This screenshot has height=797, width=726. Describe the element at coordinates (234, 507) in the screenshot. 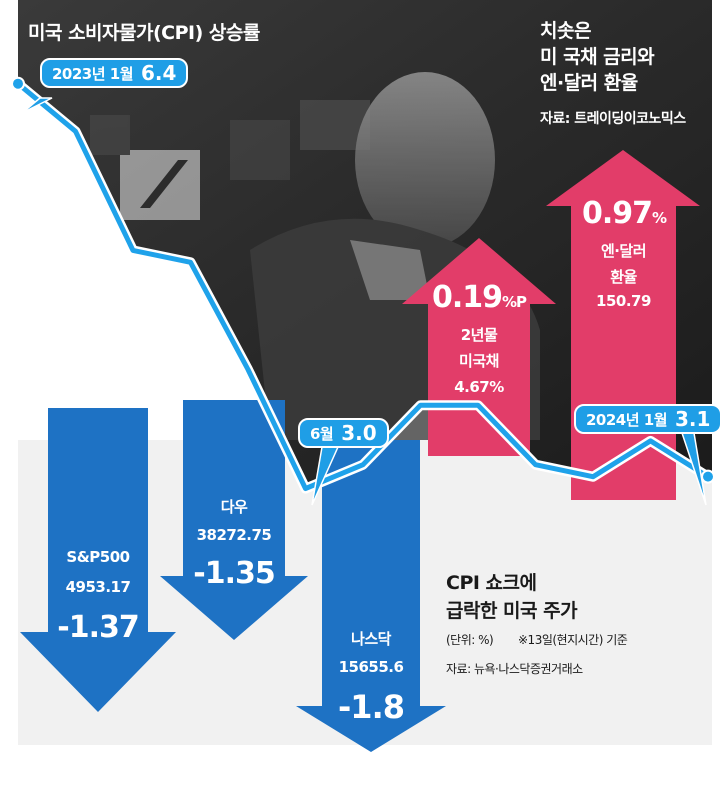

I see `dow-name: 다우` at that location.